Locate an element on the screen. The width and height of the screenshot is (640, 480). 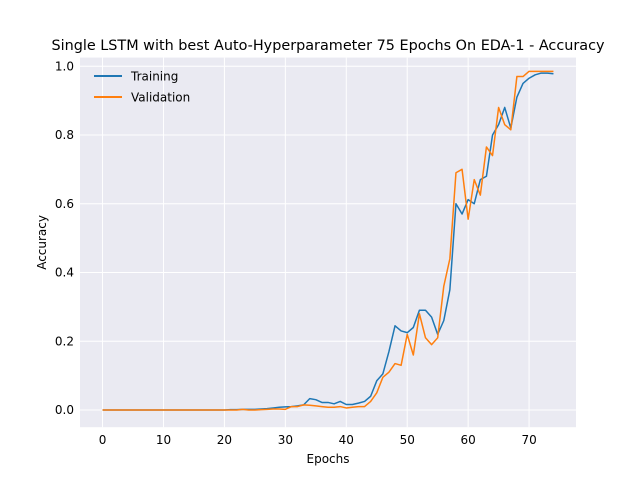
y-tick-label: 0.6 is located at coordinates (64, 204).